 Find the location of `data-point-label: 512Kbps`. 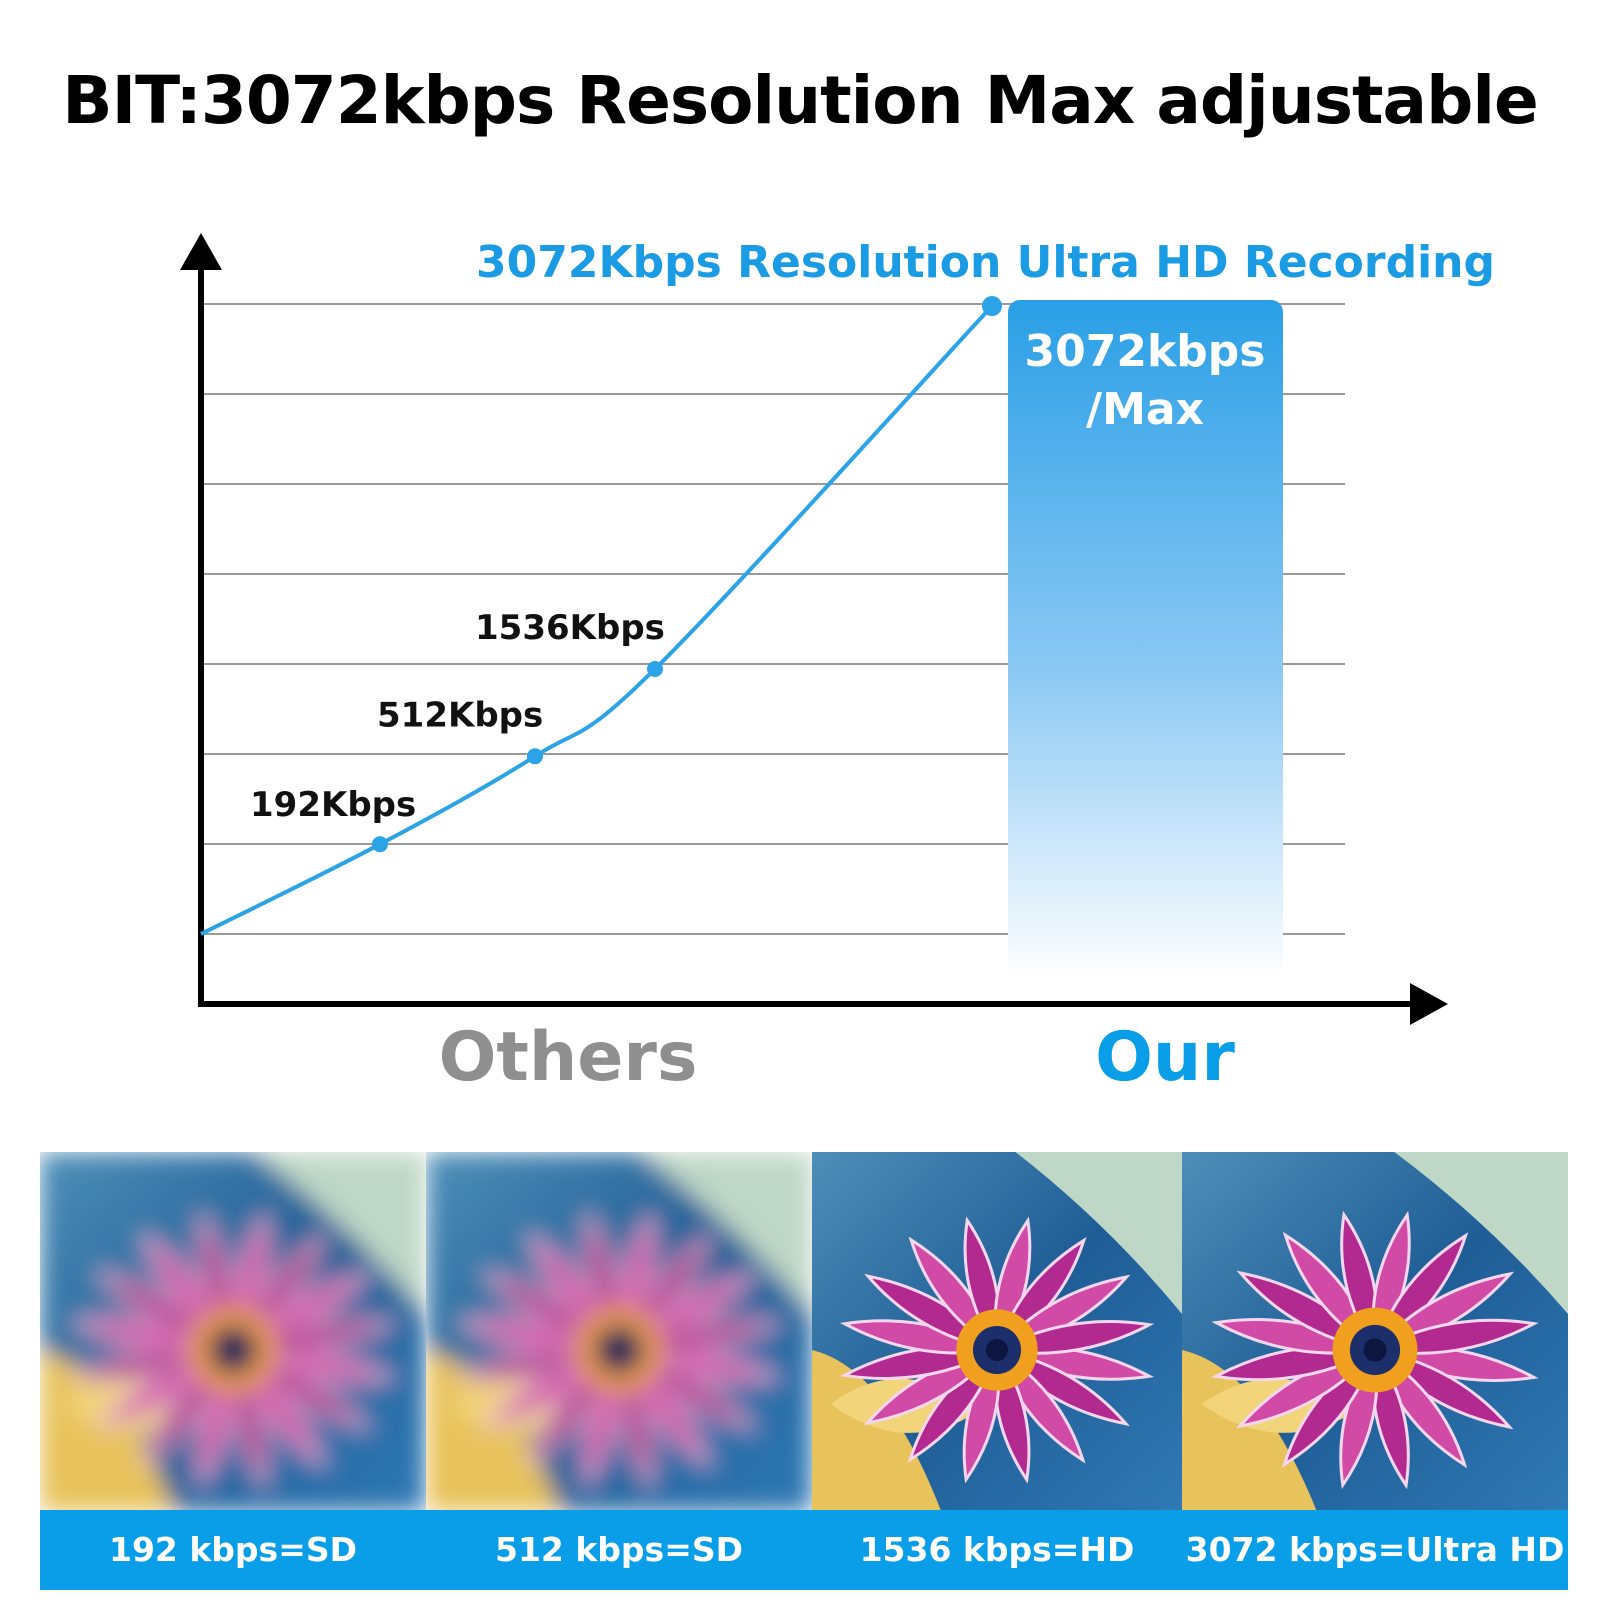

data-point-label: 512Kbps is located at coordinates (460, 715).